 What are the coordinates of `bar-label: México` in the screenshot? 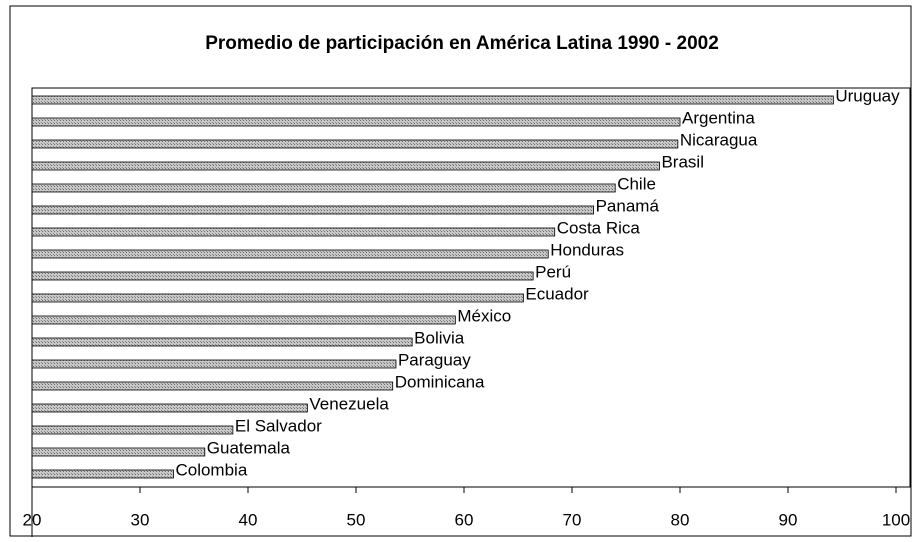 It's located at (484, 315).